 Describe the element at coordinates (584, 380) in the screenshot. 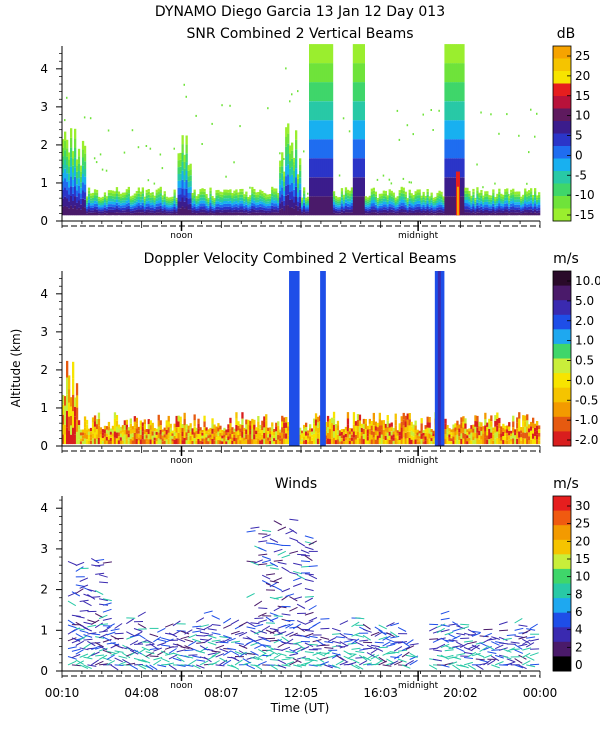

I see `colorbar-tick-label: 0.0` at that location.